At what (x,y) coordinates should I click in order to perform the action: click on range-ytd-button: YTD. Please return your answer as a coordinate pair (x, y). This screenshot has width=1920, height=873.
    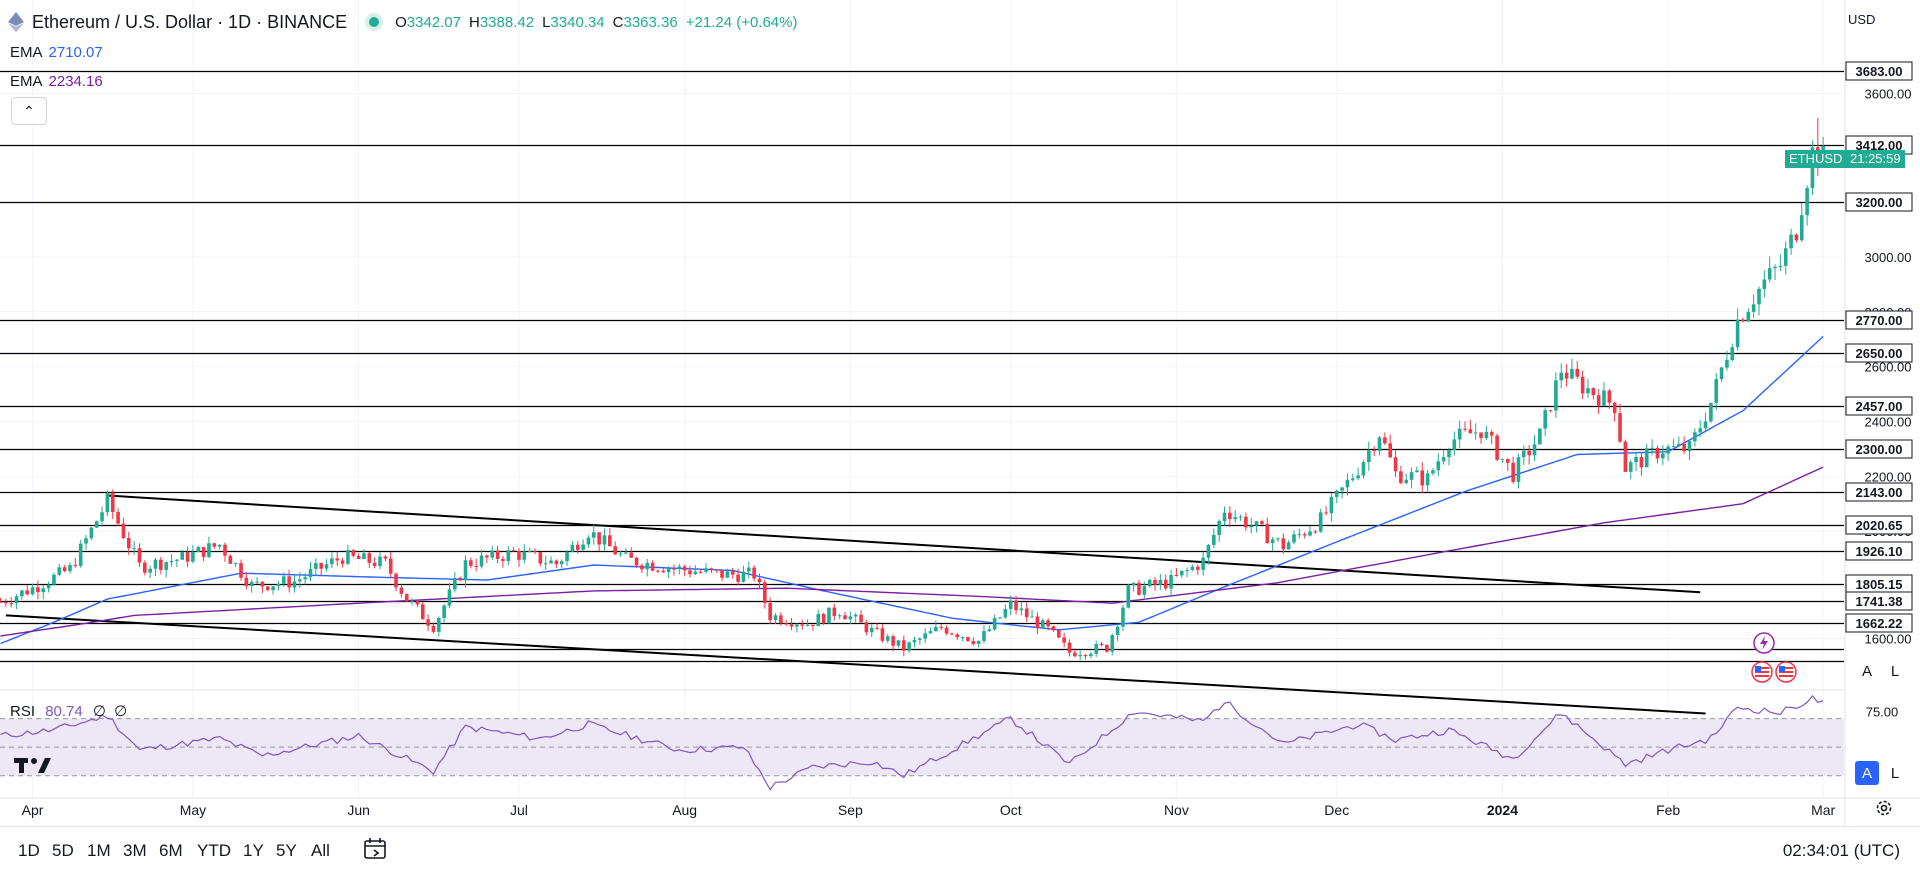
    Looking at the image, I should click on (214, 850).